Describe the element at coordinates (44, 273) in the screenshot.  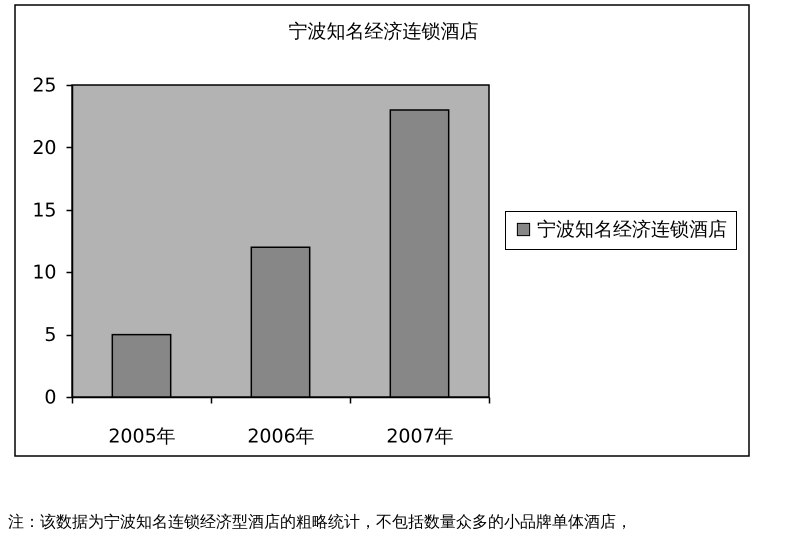
I see `y-tick-label: 10` at that location.